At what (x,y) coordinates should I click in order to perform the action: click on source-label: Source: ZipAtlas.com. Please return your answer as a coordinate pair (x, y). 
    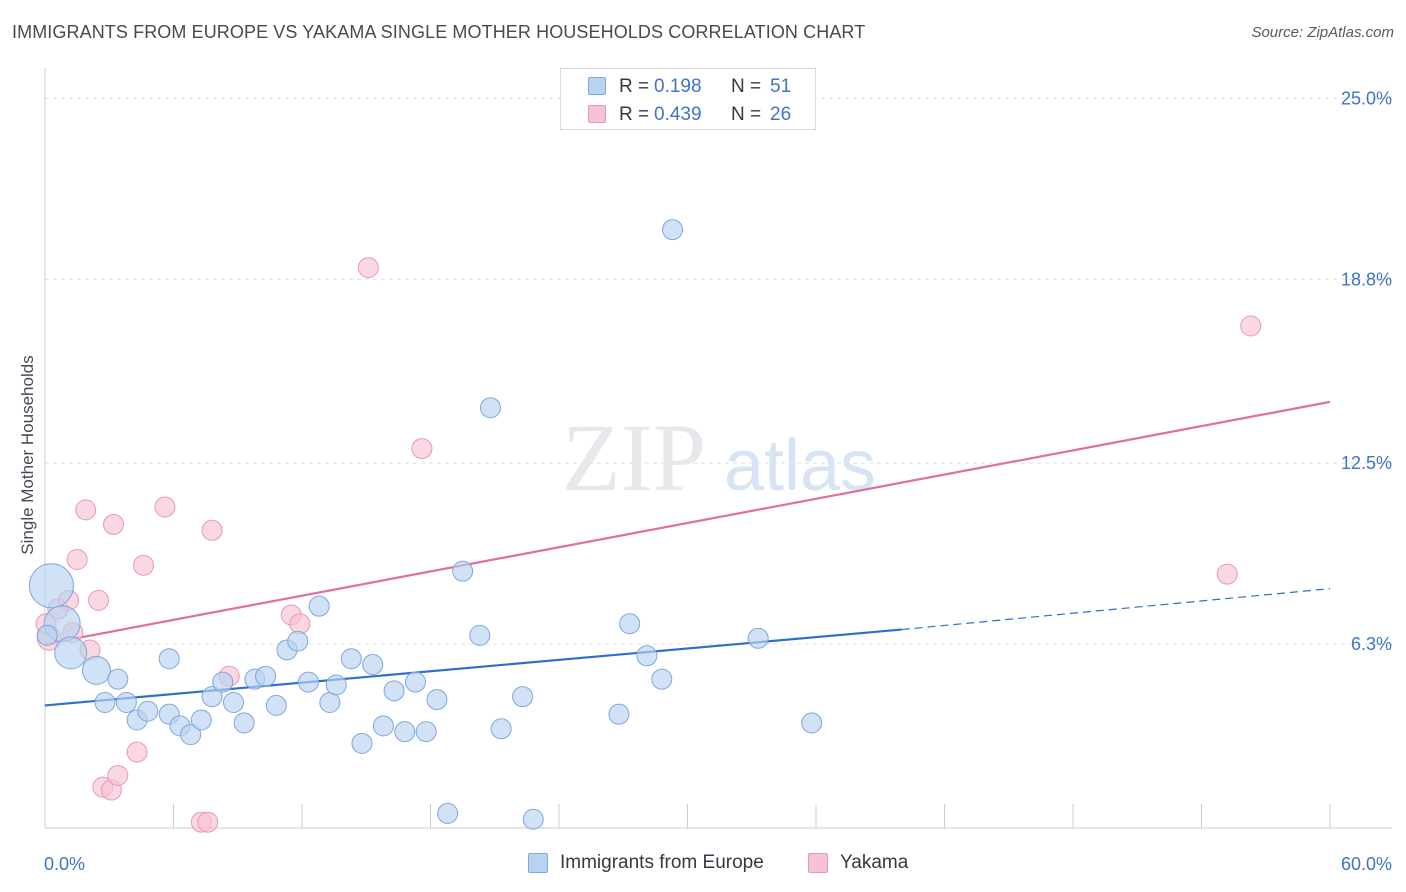
    Looking at the image, I should click on (1322, 32).